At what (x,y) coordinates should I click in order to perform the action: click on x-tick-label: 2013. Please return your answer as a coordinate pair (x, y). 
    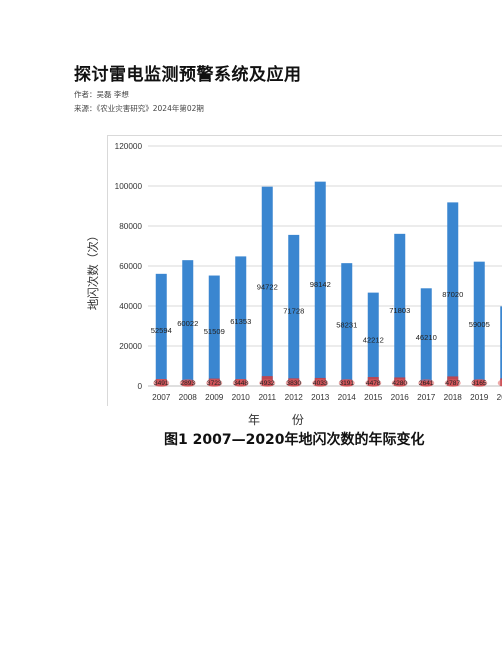
    Looking at the image, I should click on (320, 397).